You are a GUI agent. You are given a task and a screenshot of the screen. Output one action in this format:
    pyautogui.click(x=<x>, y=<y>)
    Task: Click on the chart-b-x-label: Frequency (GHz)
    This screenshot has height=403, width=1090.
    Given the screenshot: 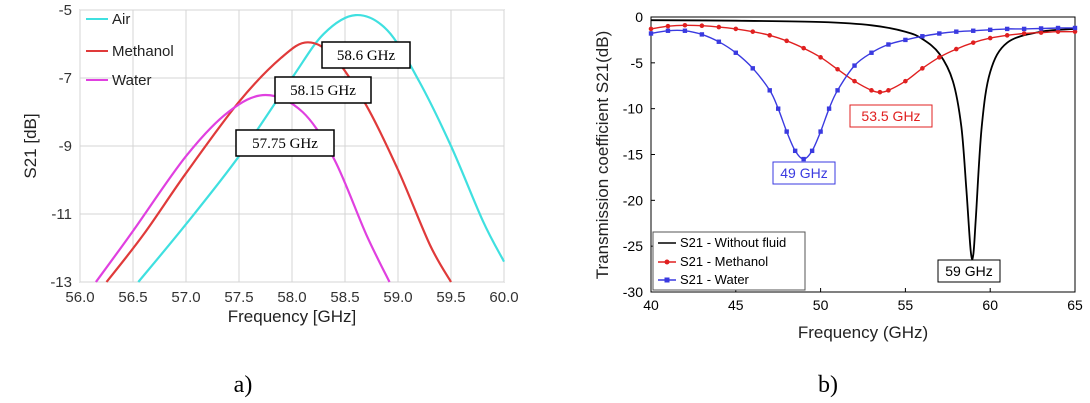 What is the action you would take?
    pyautogui.click(x=863, y=332)
    